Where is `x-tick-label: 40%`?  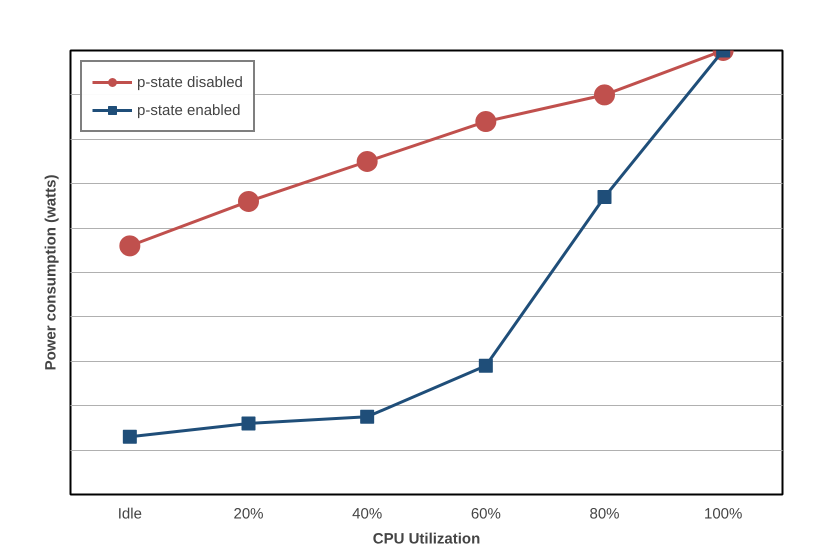 x-tick-label: 40% is located at coordinates (367, 514).